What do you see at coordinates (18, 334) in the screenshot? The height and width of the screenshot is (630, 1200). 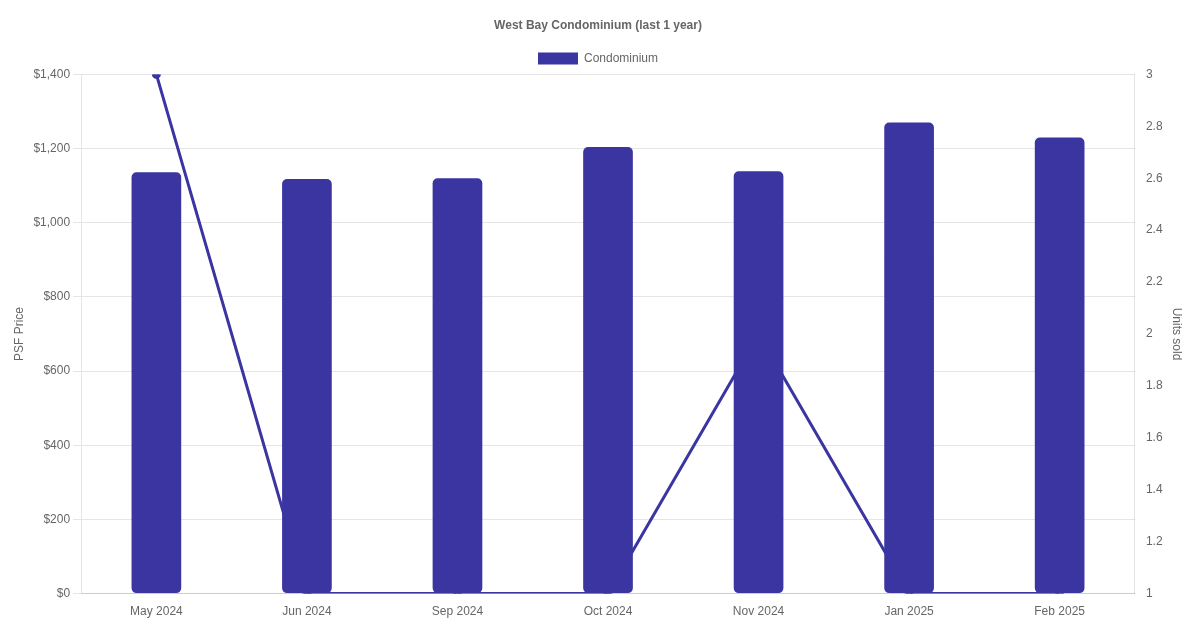 I see `y-axis-title: PSF Price` at bounding box center [18, 334].